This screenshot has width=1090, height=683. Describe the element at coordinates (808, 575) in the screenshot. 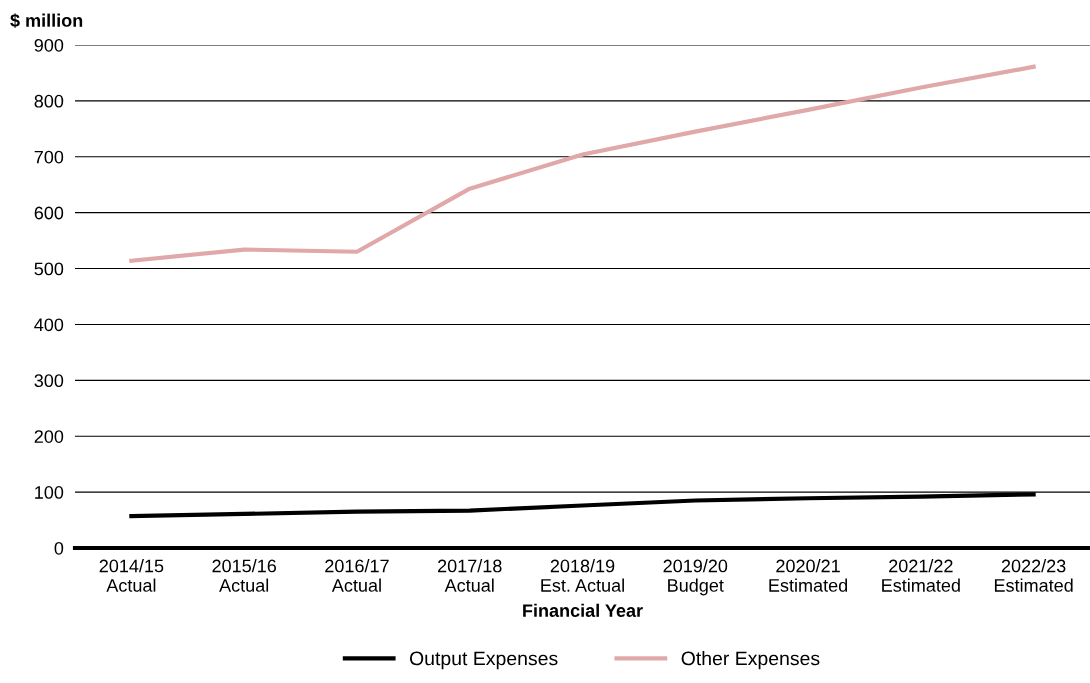

I see `x-tick-label: 2020/21 Estimated` at that location.